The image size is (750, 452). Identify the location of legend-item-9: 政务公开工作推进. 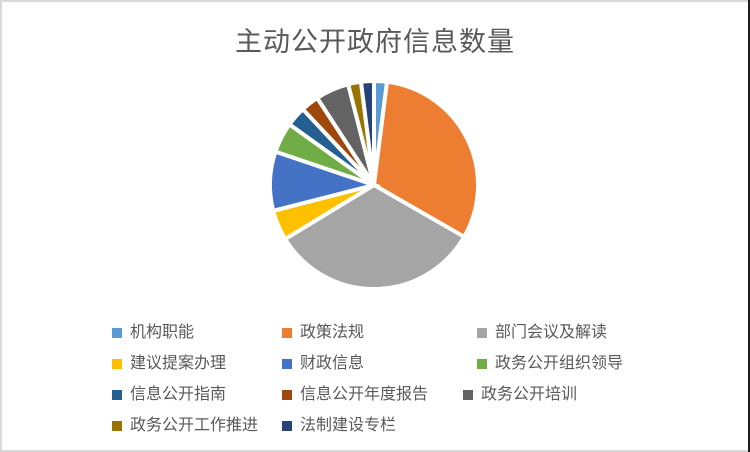
(185, 426).